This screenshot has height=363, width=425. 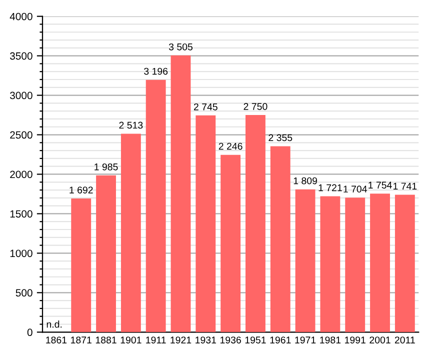 What do you see at coordinates (380, 185) in the screenshot?
I see `data-label: 1 754` at bounding box center [380, 185].